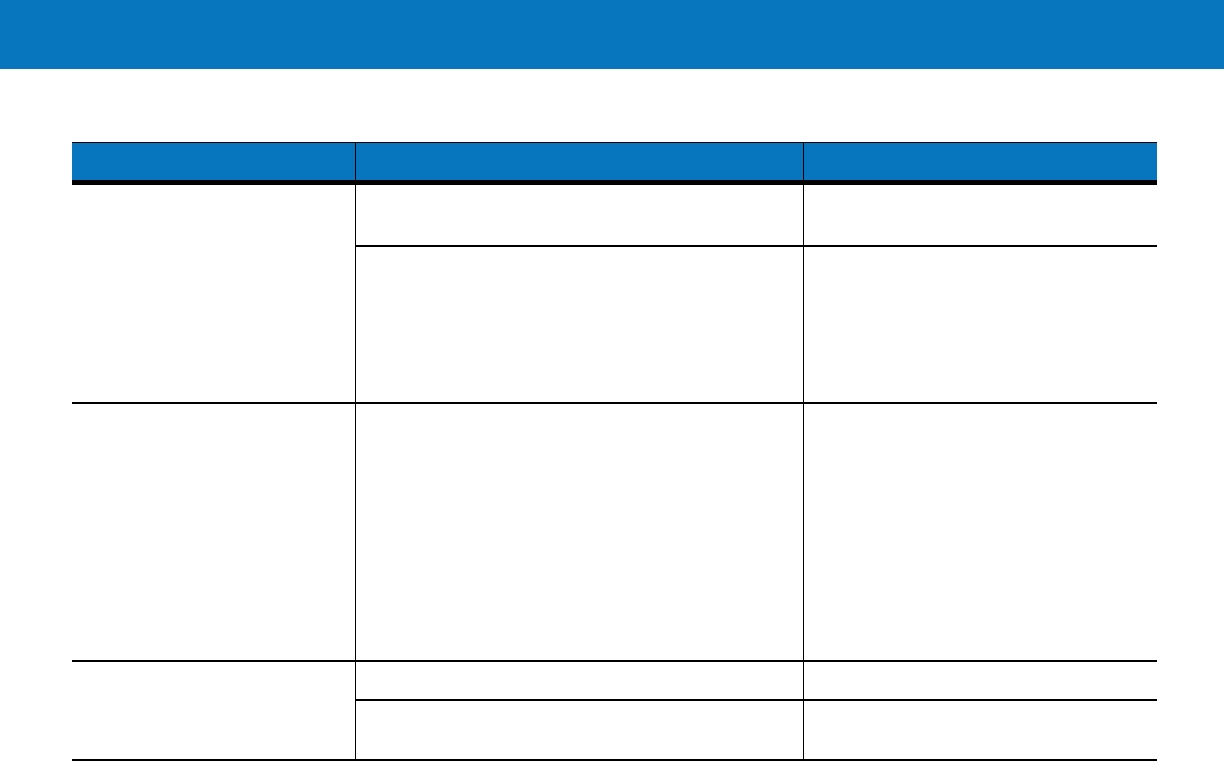 The height and width of the screenshot is (772, 1224). I want to click on table-header, so click(614, 163).